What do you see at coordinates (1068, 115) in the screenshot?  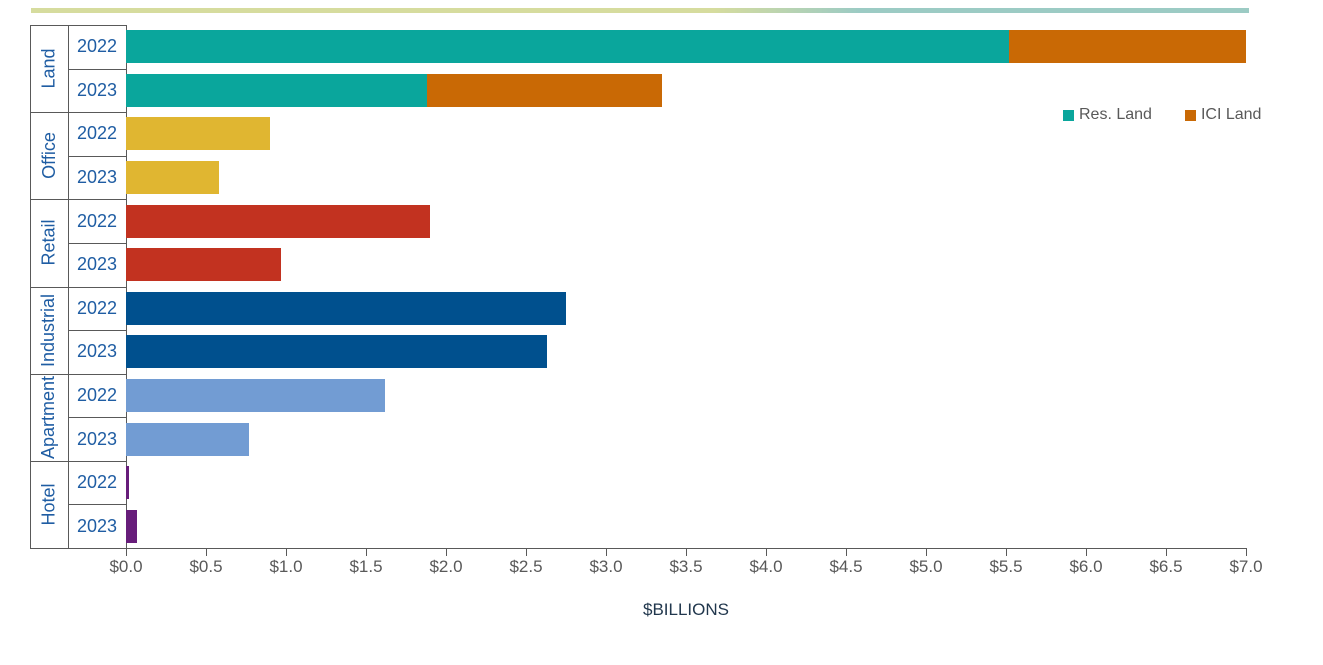 I see `res-land-swatch-icon` at bounding box center [1068, 115].